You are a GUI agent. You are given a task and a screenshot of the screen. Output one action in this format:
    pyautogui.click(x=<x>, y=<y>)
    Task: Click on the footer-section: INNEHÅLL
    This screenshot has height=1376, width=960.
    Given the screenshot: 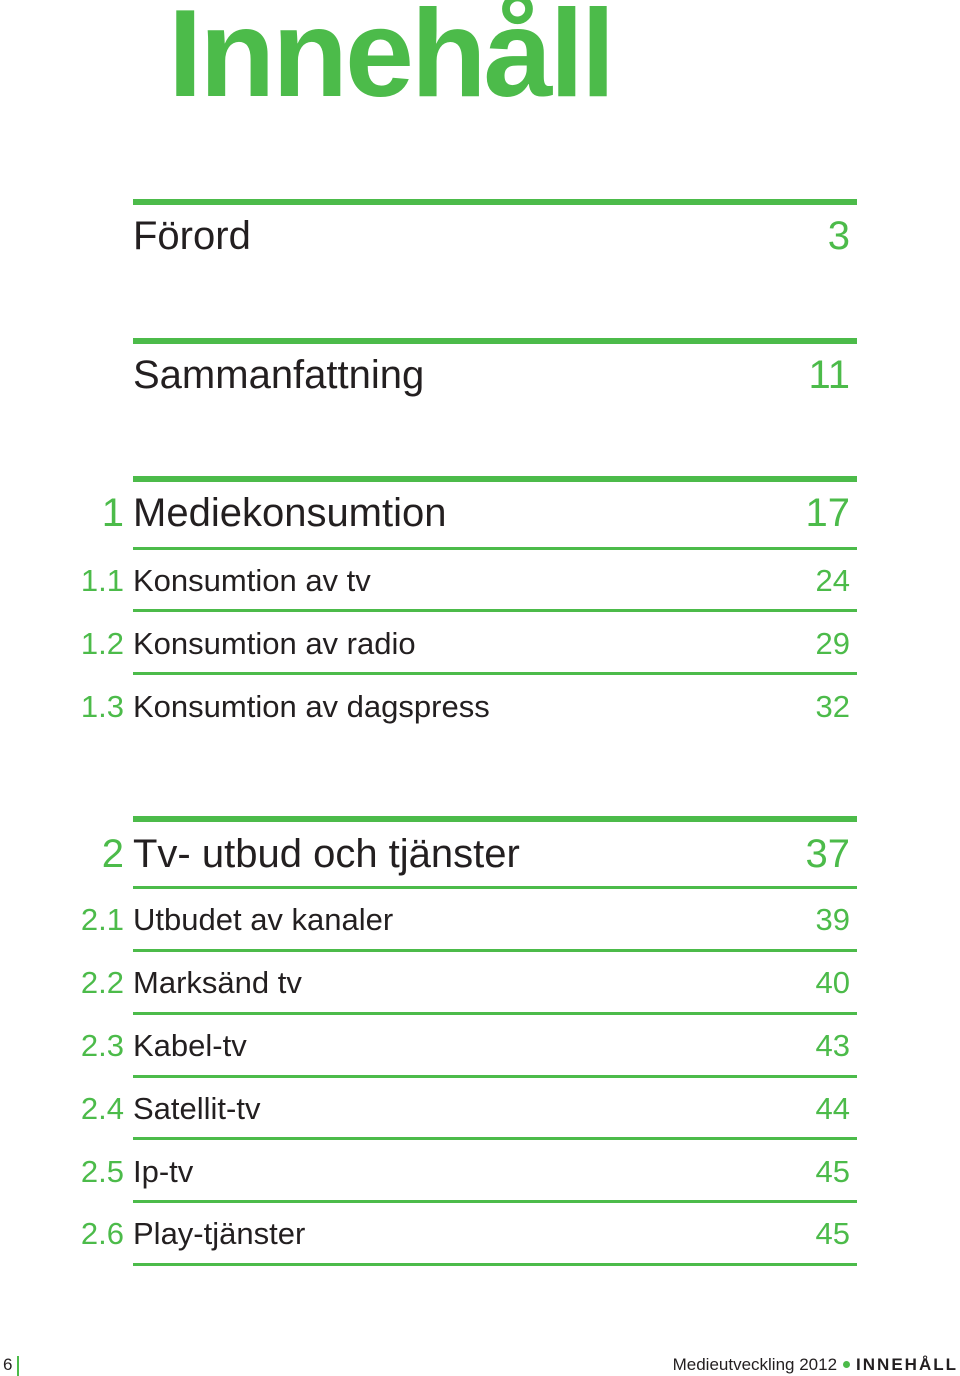 What is the action you would take?
    pyautogui.click(x=907, y=1364)
    